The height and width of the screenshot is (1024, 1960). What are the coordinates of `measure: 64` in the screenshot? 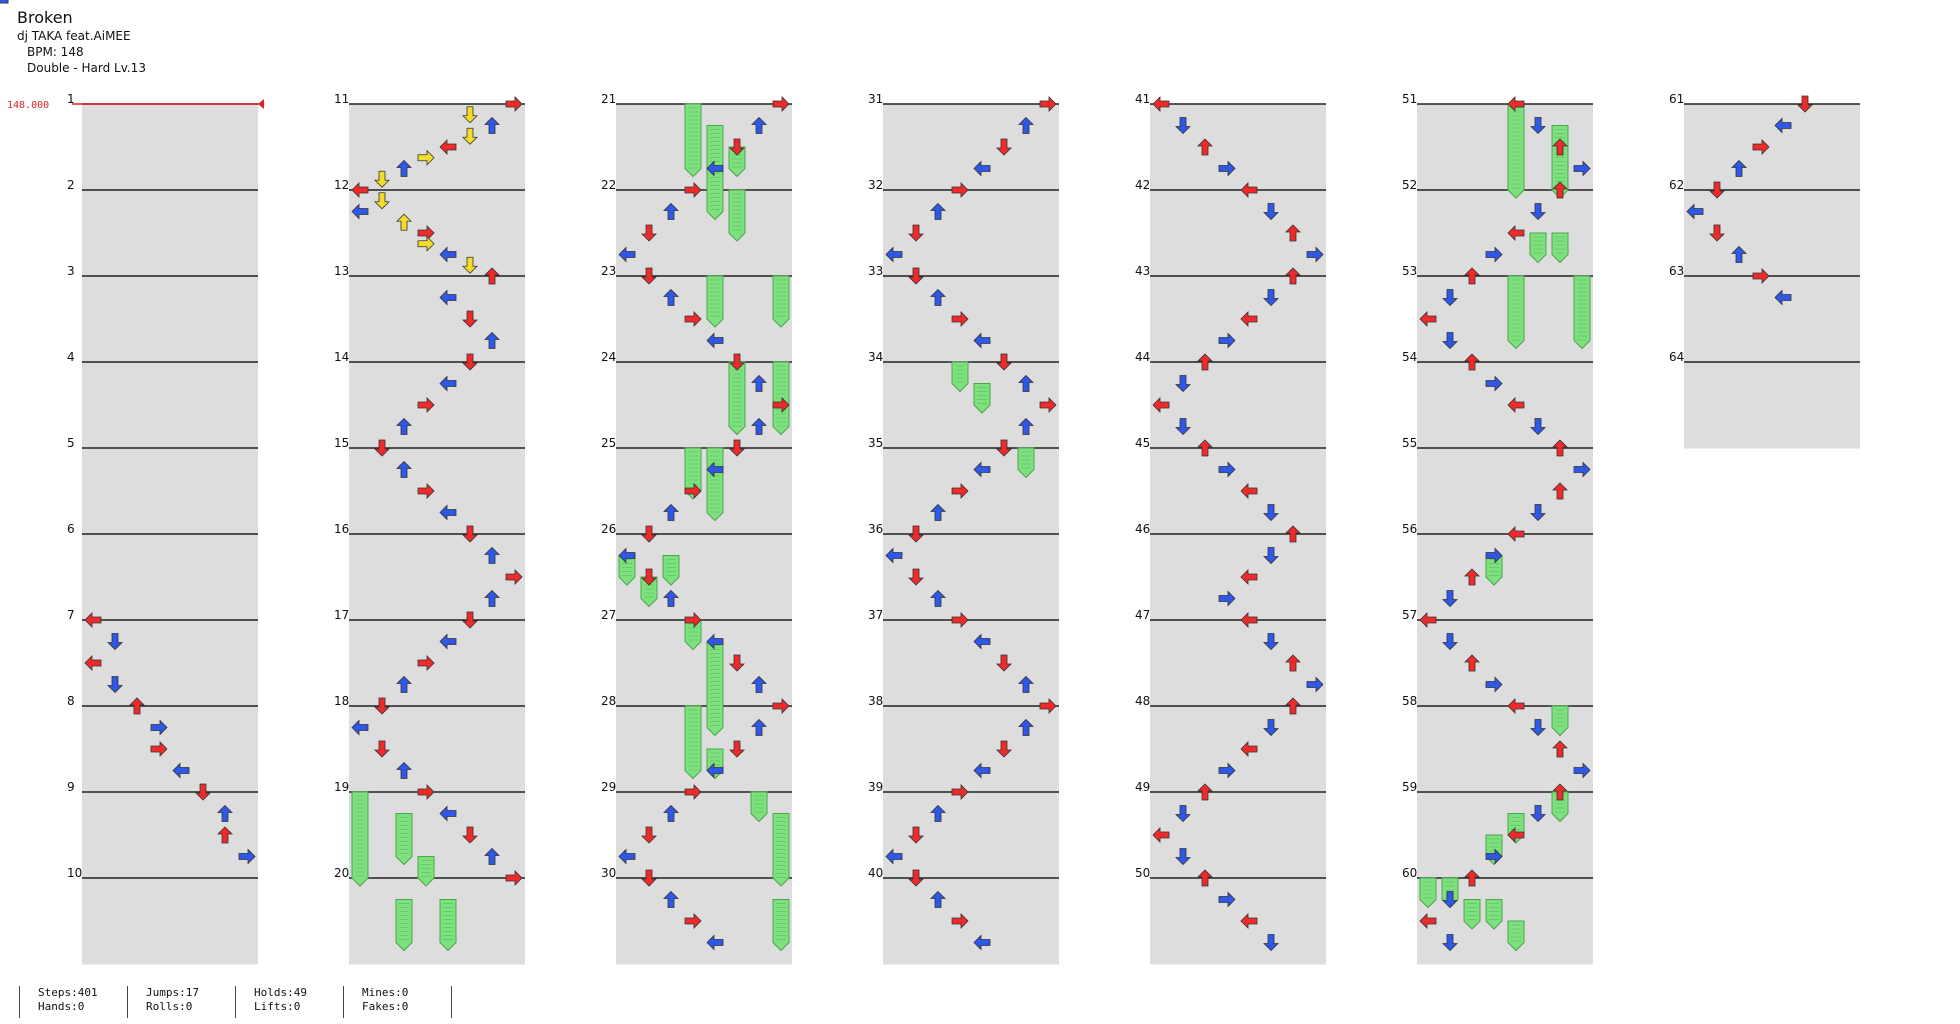 It's located at (1764, 399).